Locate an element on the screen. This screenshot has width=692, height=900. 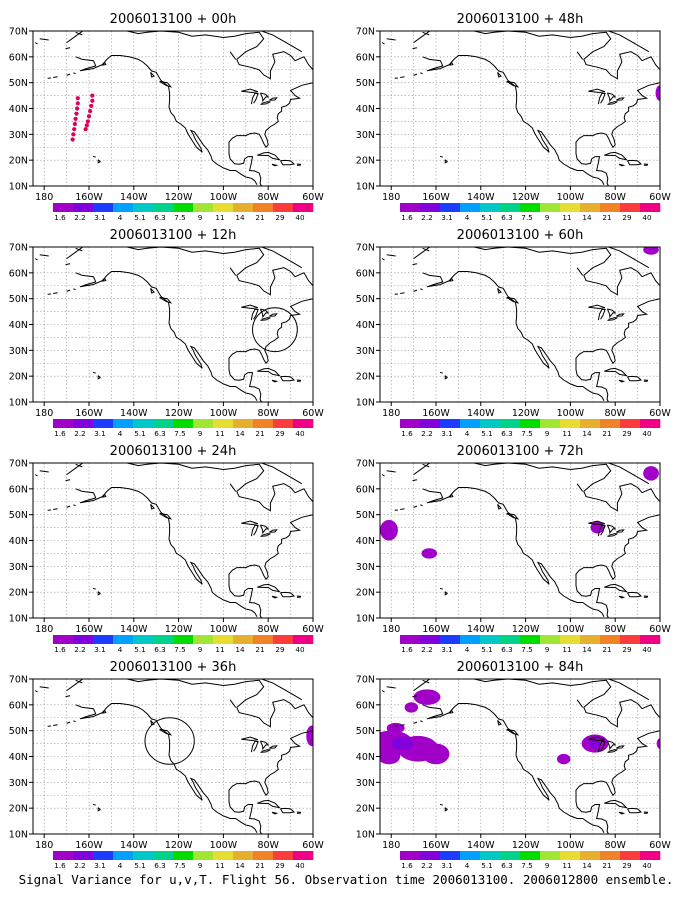
colorbar-label: 7.5 is located at coordinates (526, 433).